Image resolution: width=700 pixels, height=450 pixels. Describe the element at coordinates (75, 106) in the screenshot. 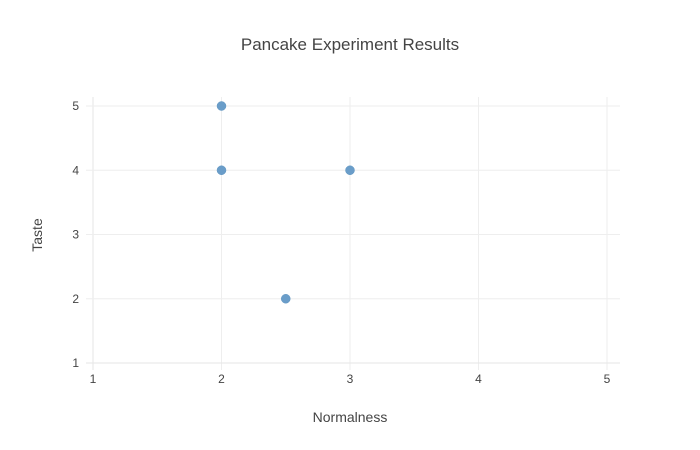

I see `y-tick-label: 5` at that location.